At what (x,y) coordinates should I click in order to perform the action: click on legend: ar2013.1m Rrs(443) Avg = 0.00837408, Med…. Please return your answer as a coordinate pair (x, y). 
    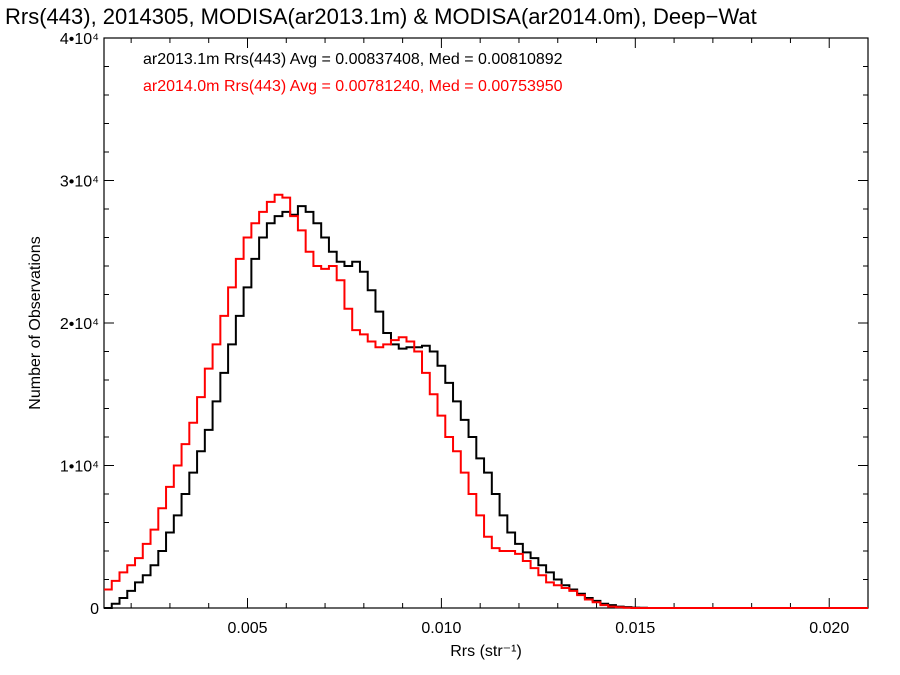
    Looking at the image, I should click on (353, 73).